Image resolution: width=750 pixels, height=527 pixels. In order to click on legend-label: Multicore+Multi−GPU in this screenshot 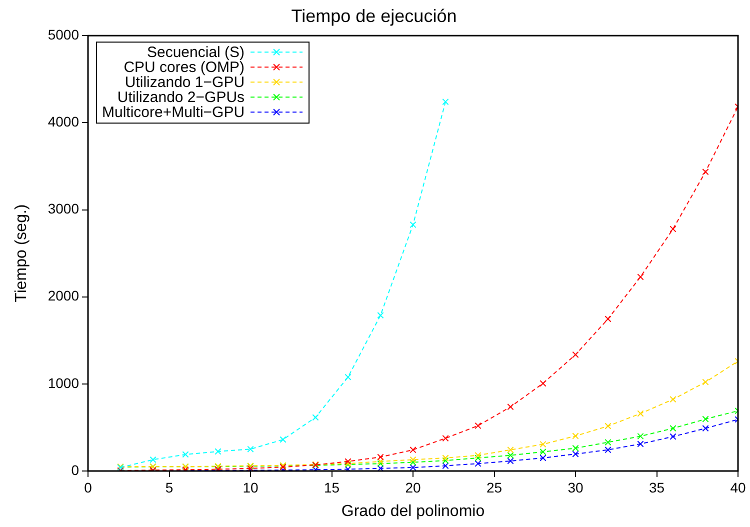, I will do `click(173, 113)`.